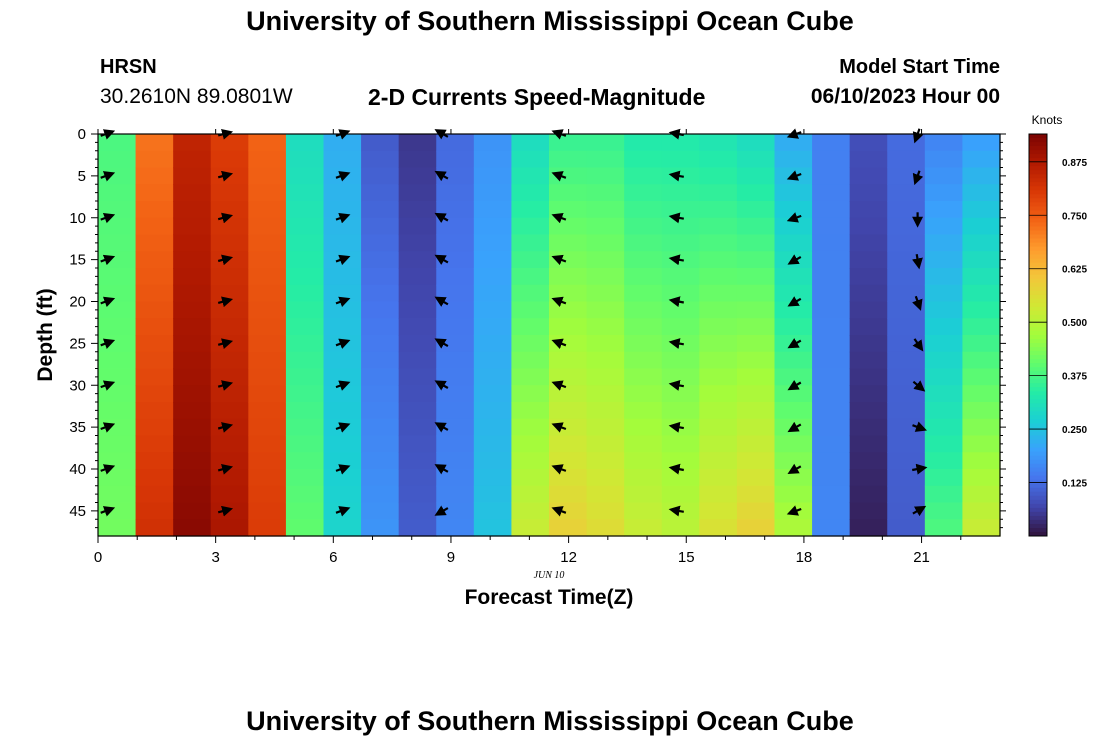 The height and width of the screenshot is (750, 1100). What do you see at coordinates (1074, 270) in the screenshot?
I see `colorbar-tick-label: 0.625` at bounding box center [1074, 270].